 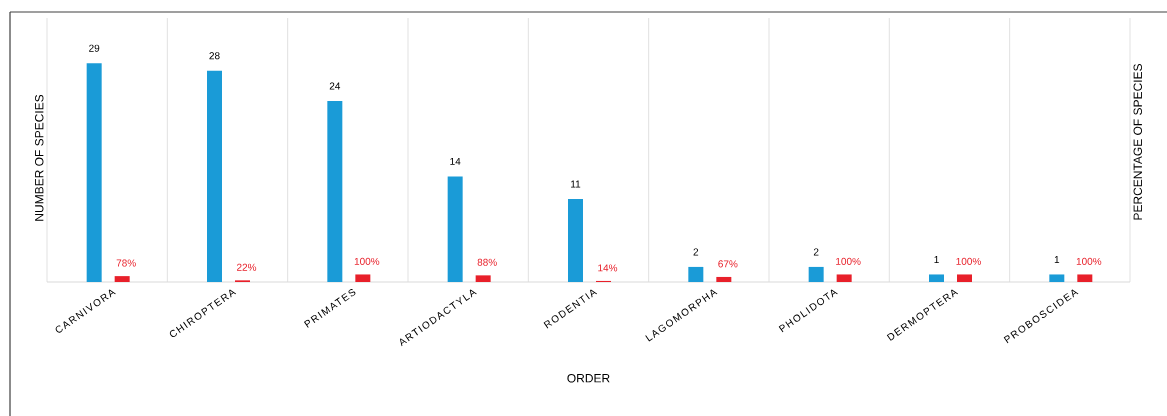 I want to click on data-label: 29, so click(x=94, y=48).